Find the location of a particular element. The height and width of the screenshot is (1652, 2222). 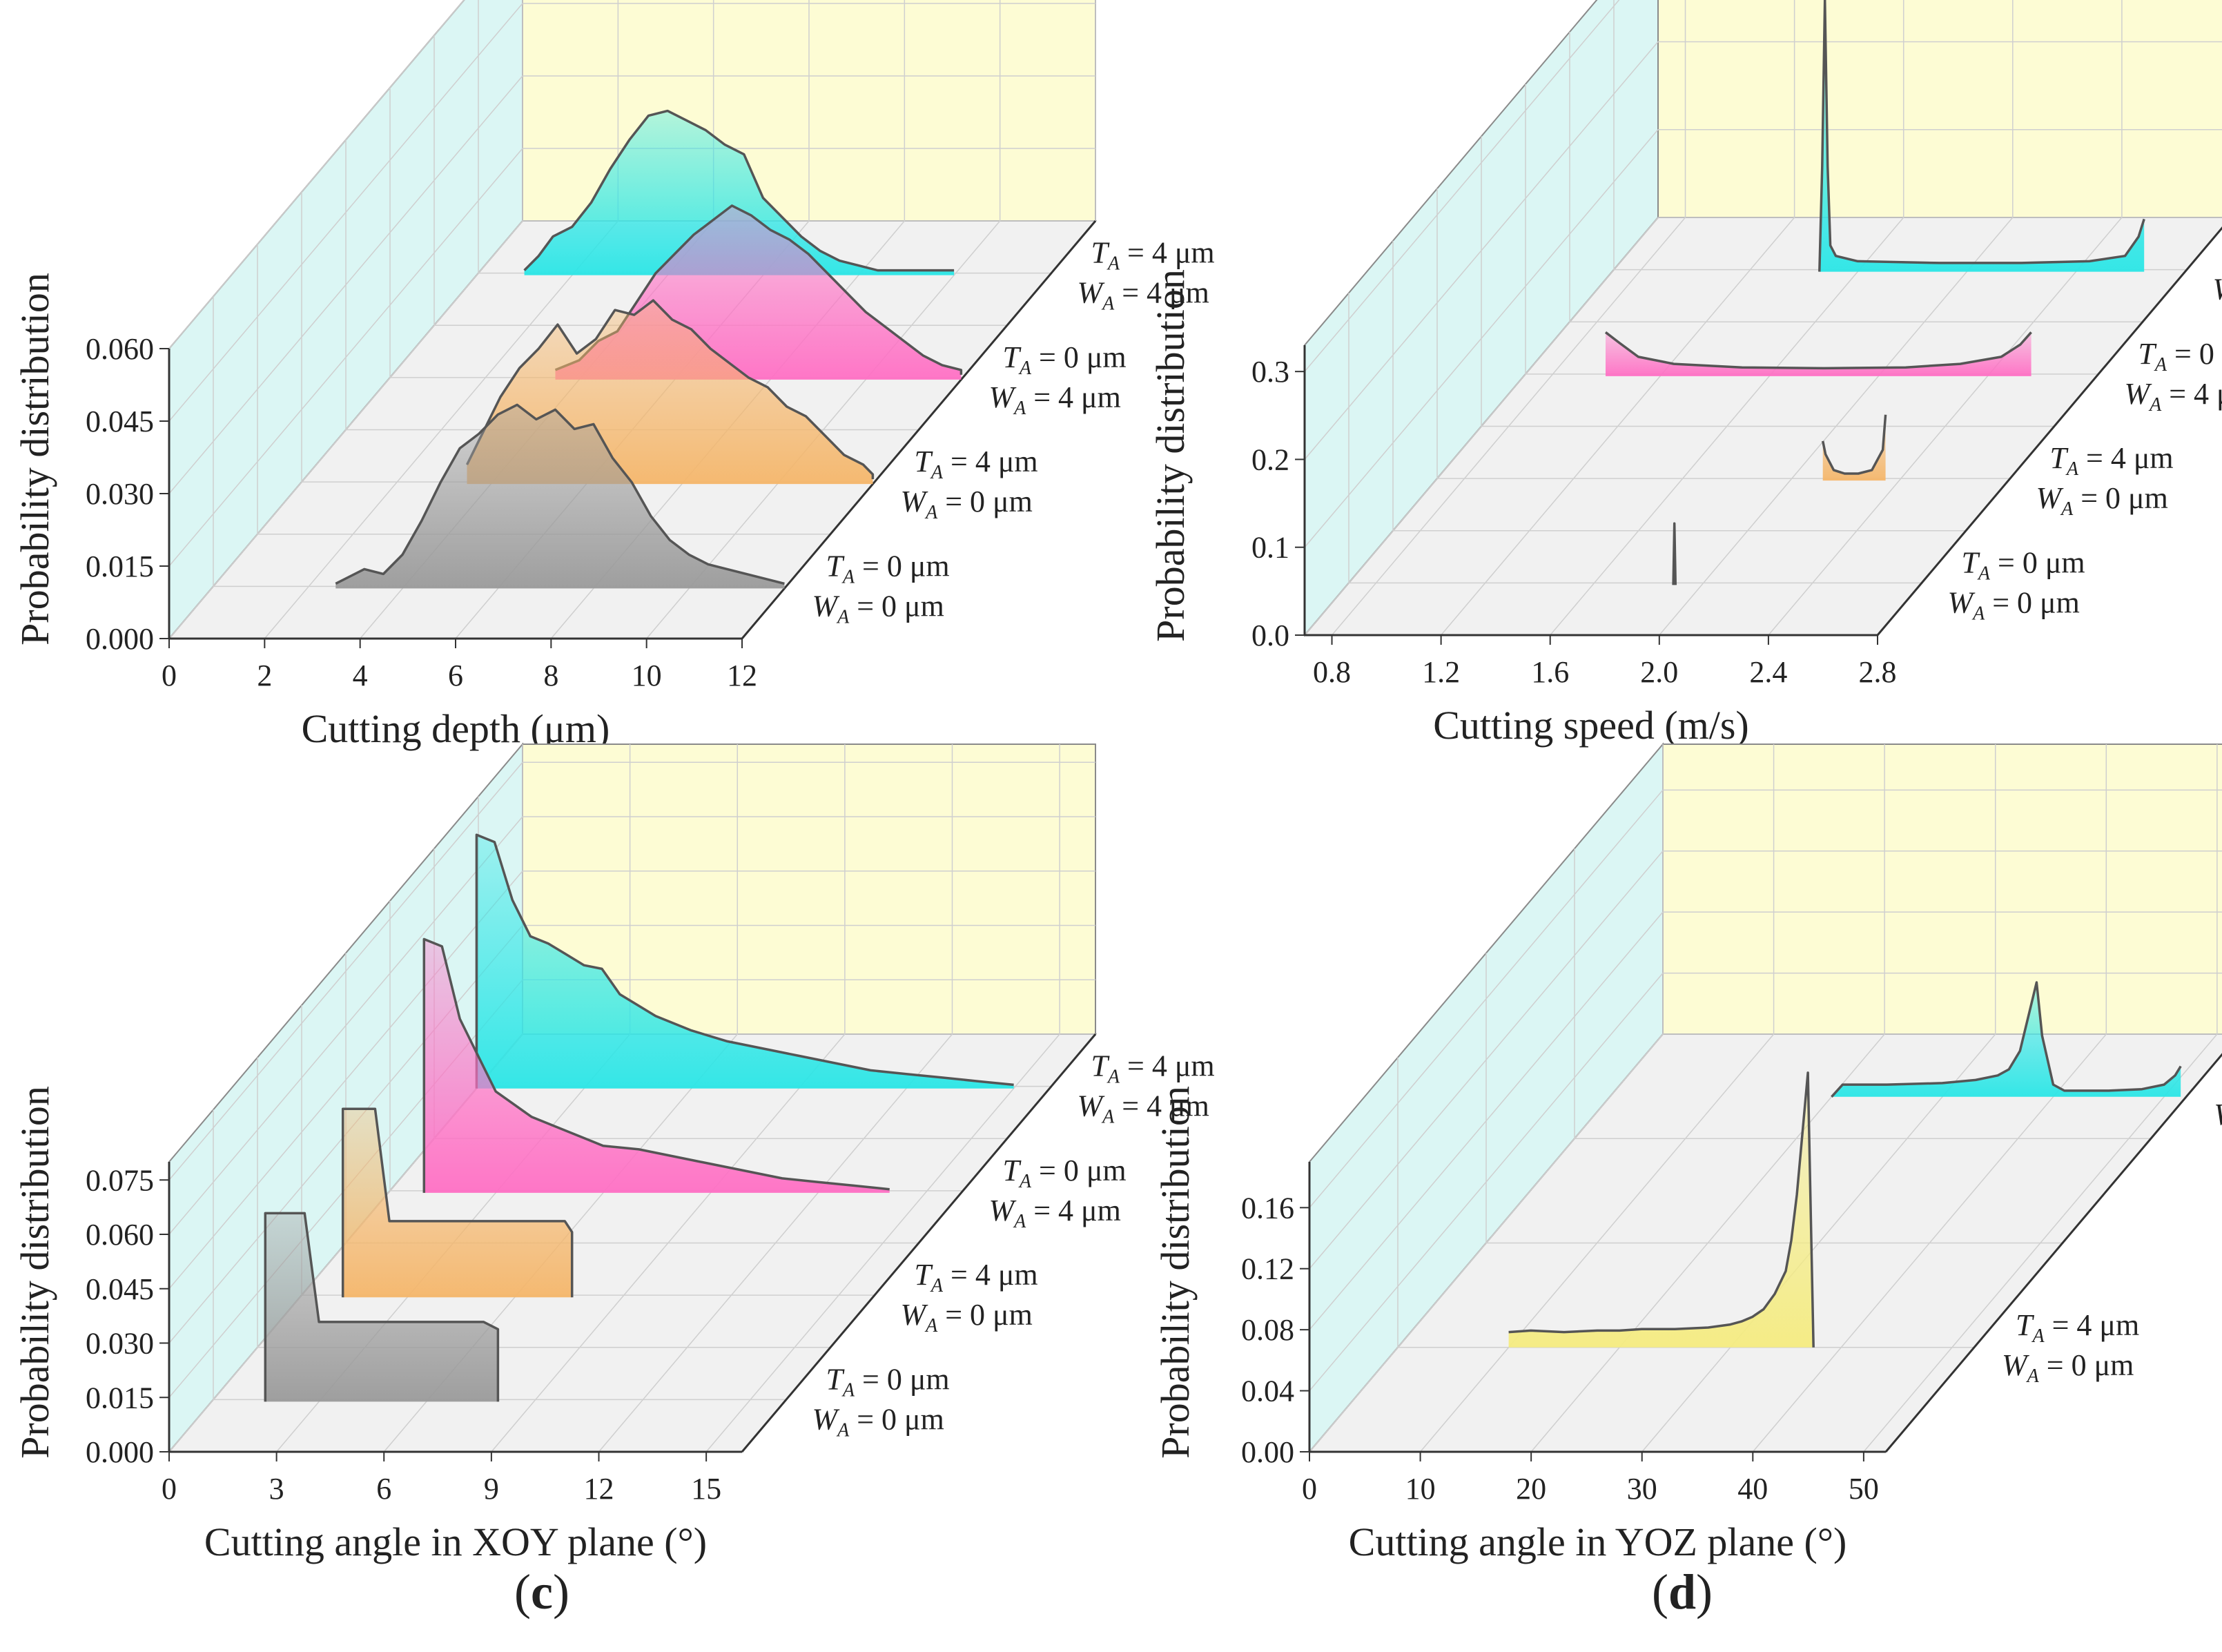

x-tick-label: 2 is located at coordinates (264, 676).